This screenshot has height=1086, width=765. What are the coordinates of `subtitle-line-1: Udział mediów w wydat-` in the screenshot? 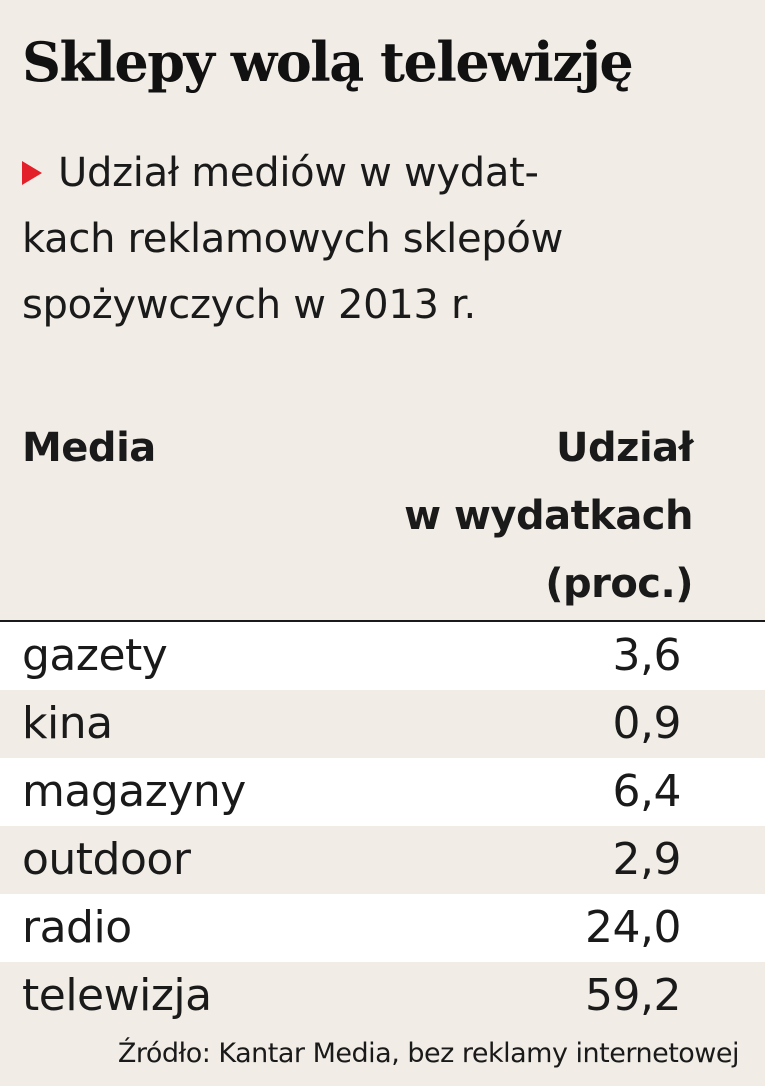 It's located at (298, 173).